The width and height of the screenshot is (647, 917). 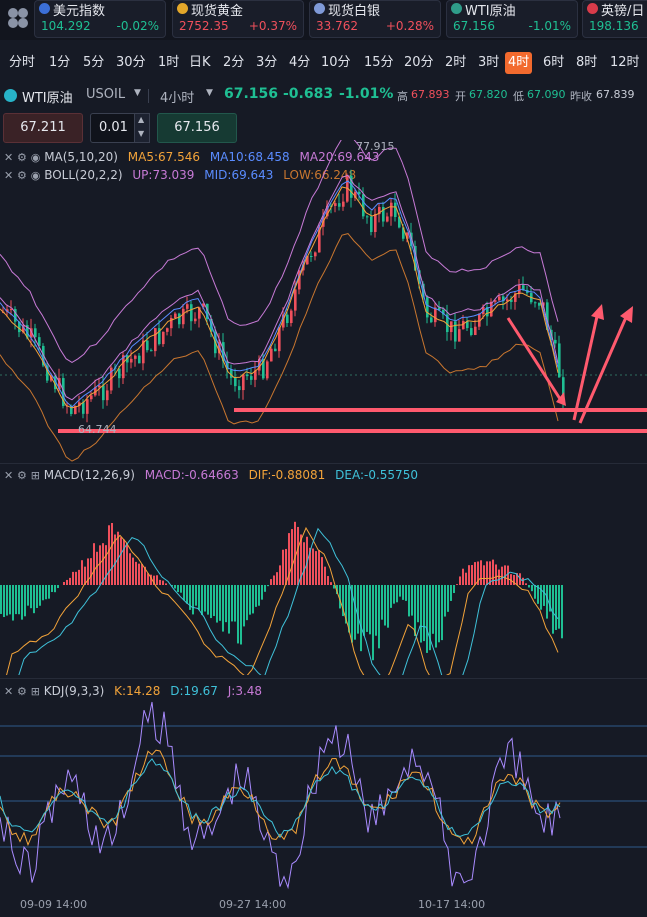 What do you see at coordinates (379, 62) in the screenshot?
I see `period-tab: 15分` at bounding box center [379, 62].